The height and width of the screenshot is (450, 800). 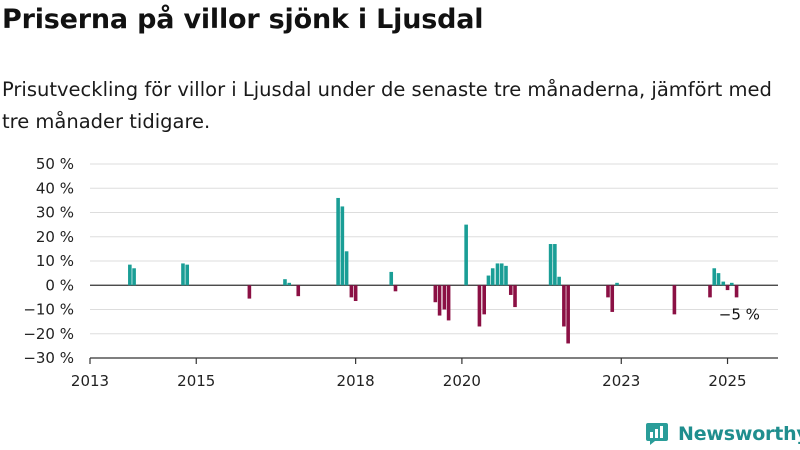 I want to click on x-tick-label: 2025, so click(x=727, y=381).